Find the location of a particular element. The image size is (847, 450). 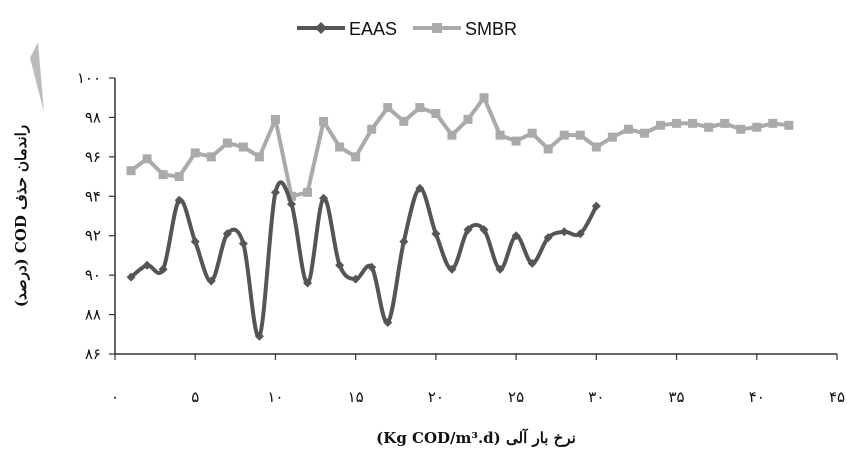

x-tick-label: ۲۵ is located at coordinates (516, 397).